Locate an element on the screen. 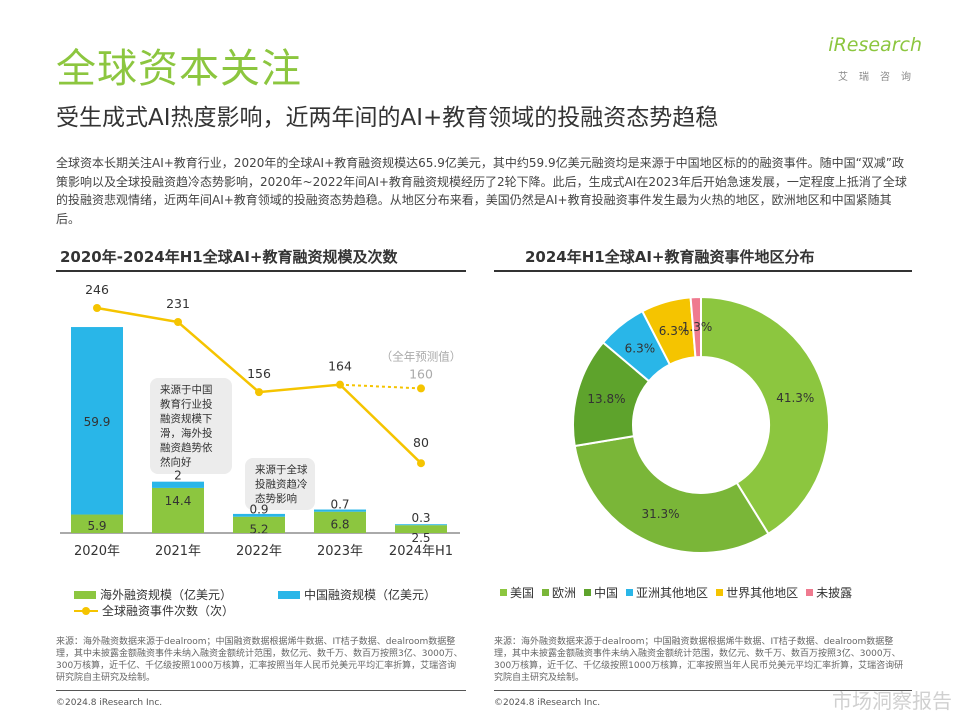 This screenshot has width=960, height=720. forecast-note: （全年预测值） is located at coordinates (421, 356).